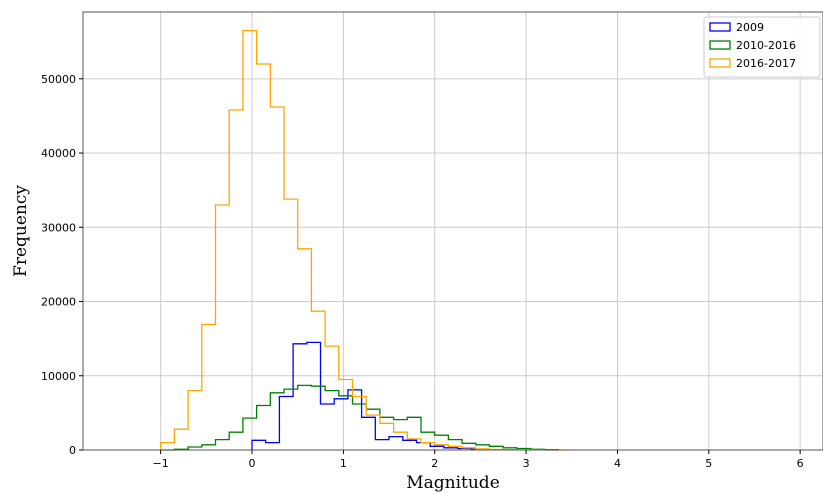  What do you see at coordinates (708, 463) in the screenshot?
I see `x-tick-label: 5` at bounding box center [708, 463].